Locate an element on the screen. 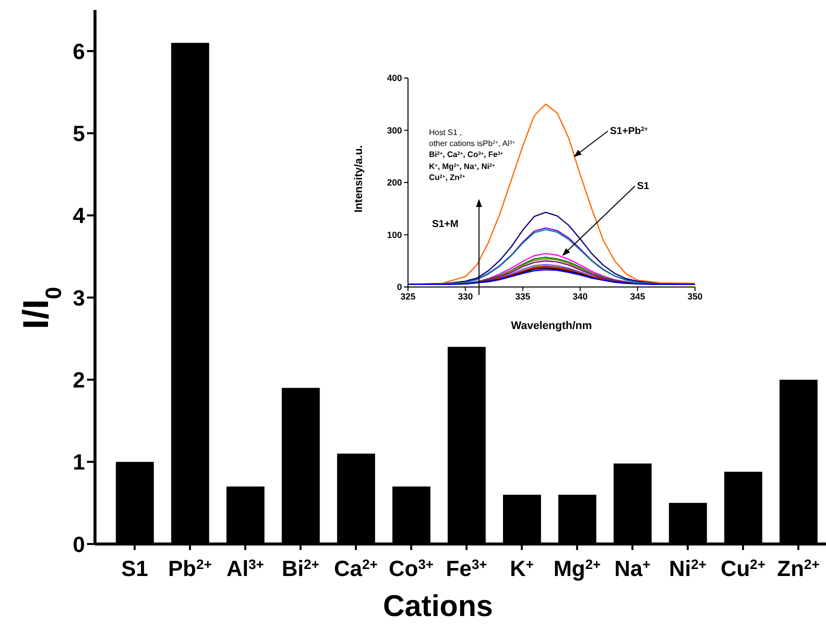  x-tick-label: Co$^{3+}$ is located at coordinates (411, 568).